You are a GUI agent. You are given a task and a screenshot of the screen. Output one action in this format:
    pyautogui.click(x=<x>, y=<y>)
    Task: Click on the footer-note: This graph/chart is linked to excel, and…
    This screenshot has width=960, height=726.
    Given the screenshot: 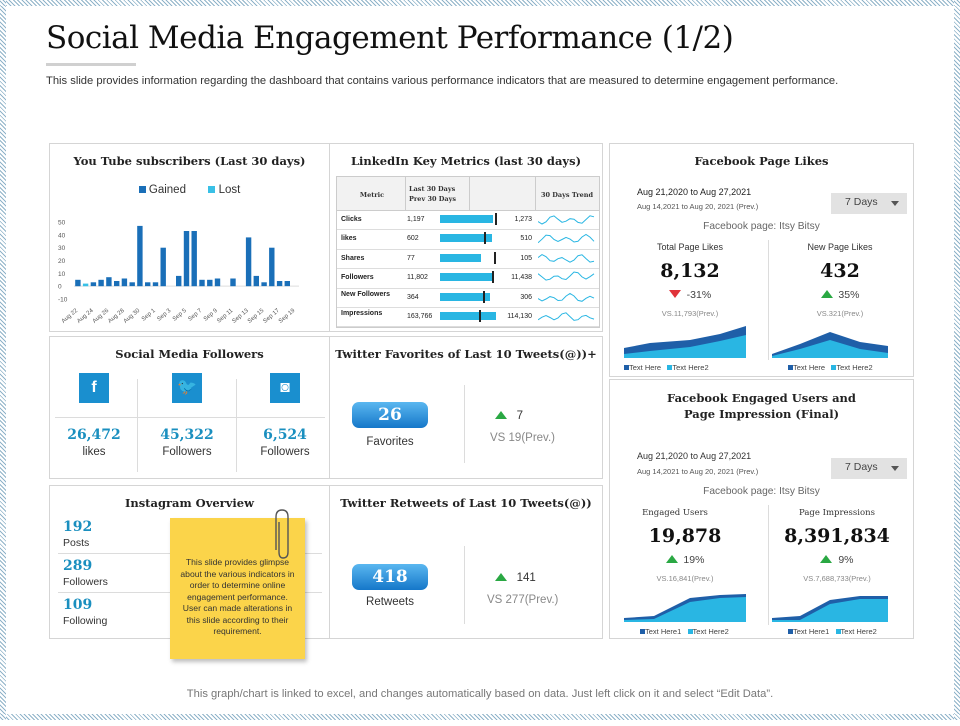 What is the action you would take?
    pyautogui.click(x=480, y=694)
    